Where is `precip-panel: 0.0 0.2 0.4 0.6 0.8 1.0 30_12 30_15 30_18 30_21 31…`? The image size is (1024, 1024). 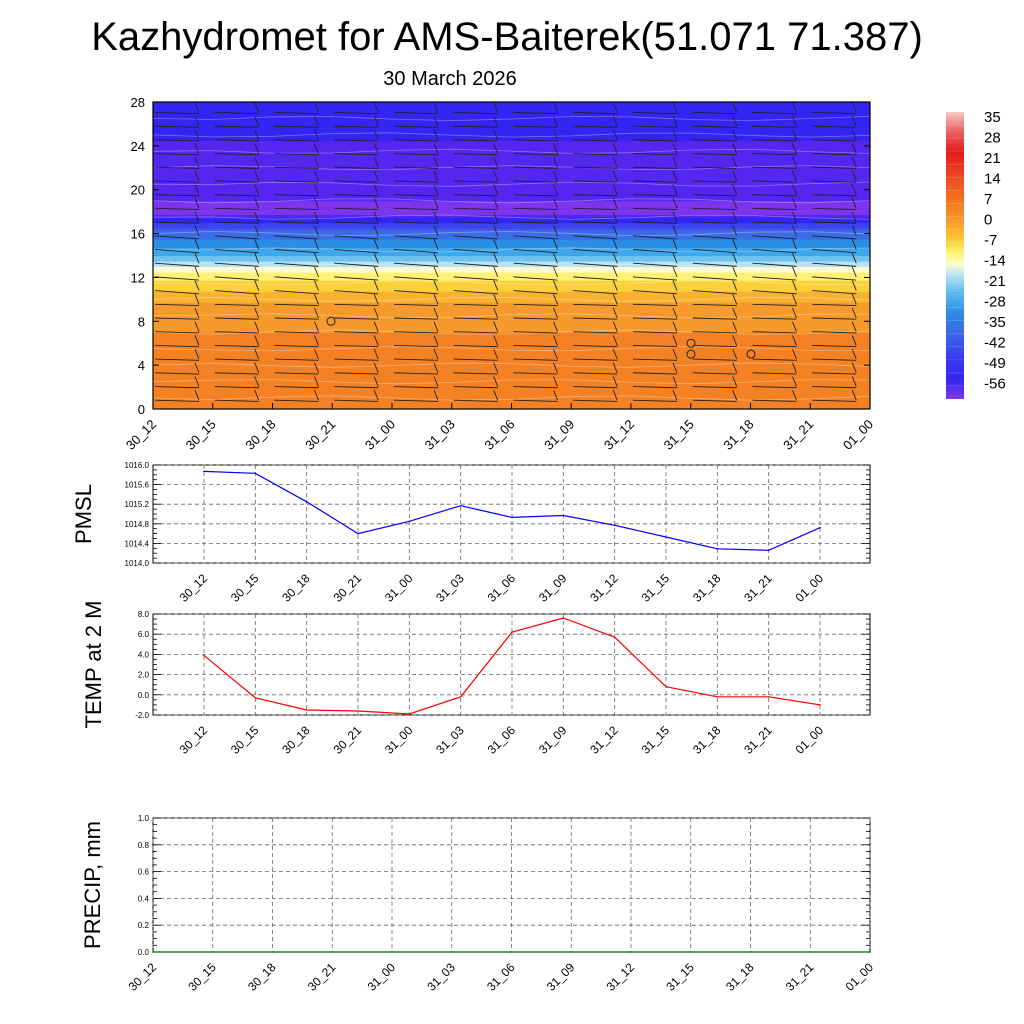 precip-panel: 0.0 0.2 0.4 0.6 0.8 1.0 30_12 30_15 30_18 30_21 31… is located at coordinates (478, 904).